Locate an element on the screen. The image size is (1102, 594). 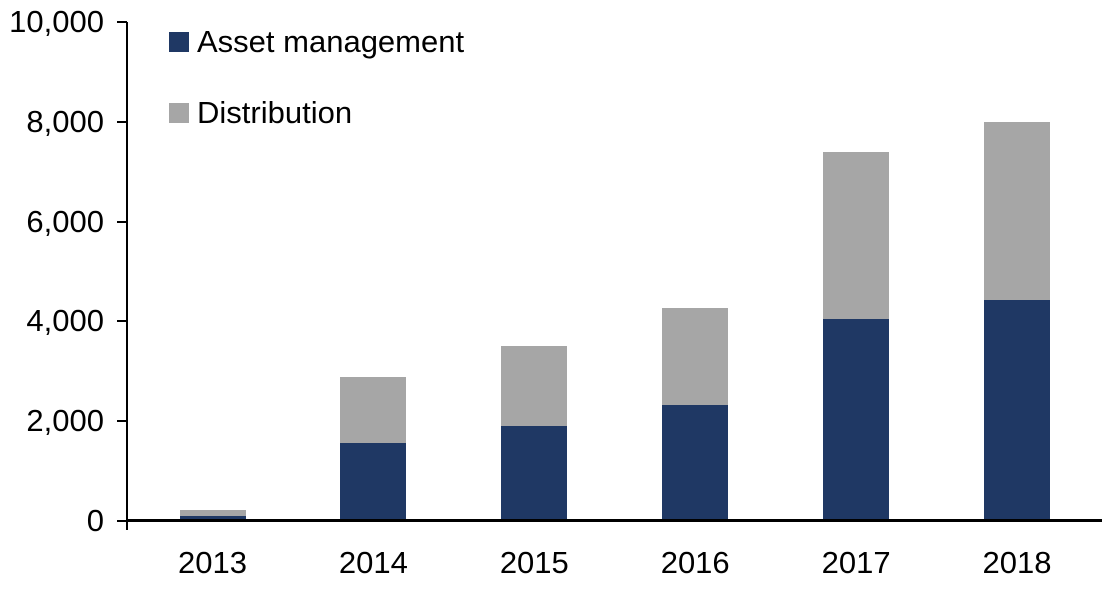
bar-segment-asset-management-2014 is located at coordinates (373, 482).